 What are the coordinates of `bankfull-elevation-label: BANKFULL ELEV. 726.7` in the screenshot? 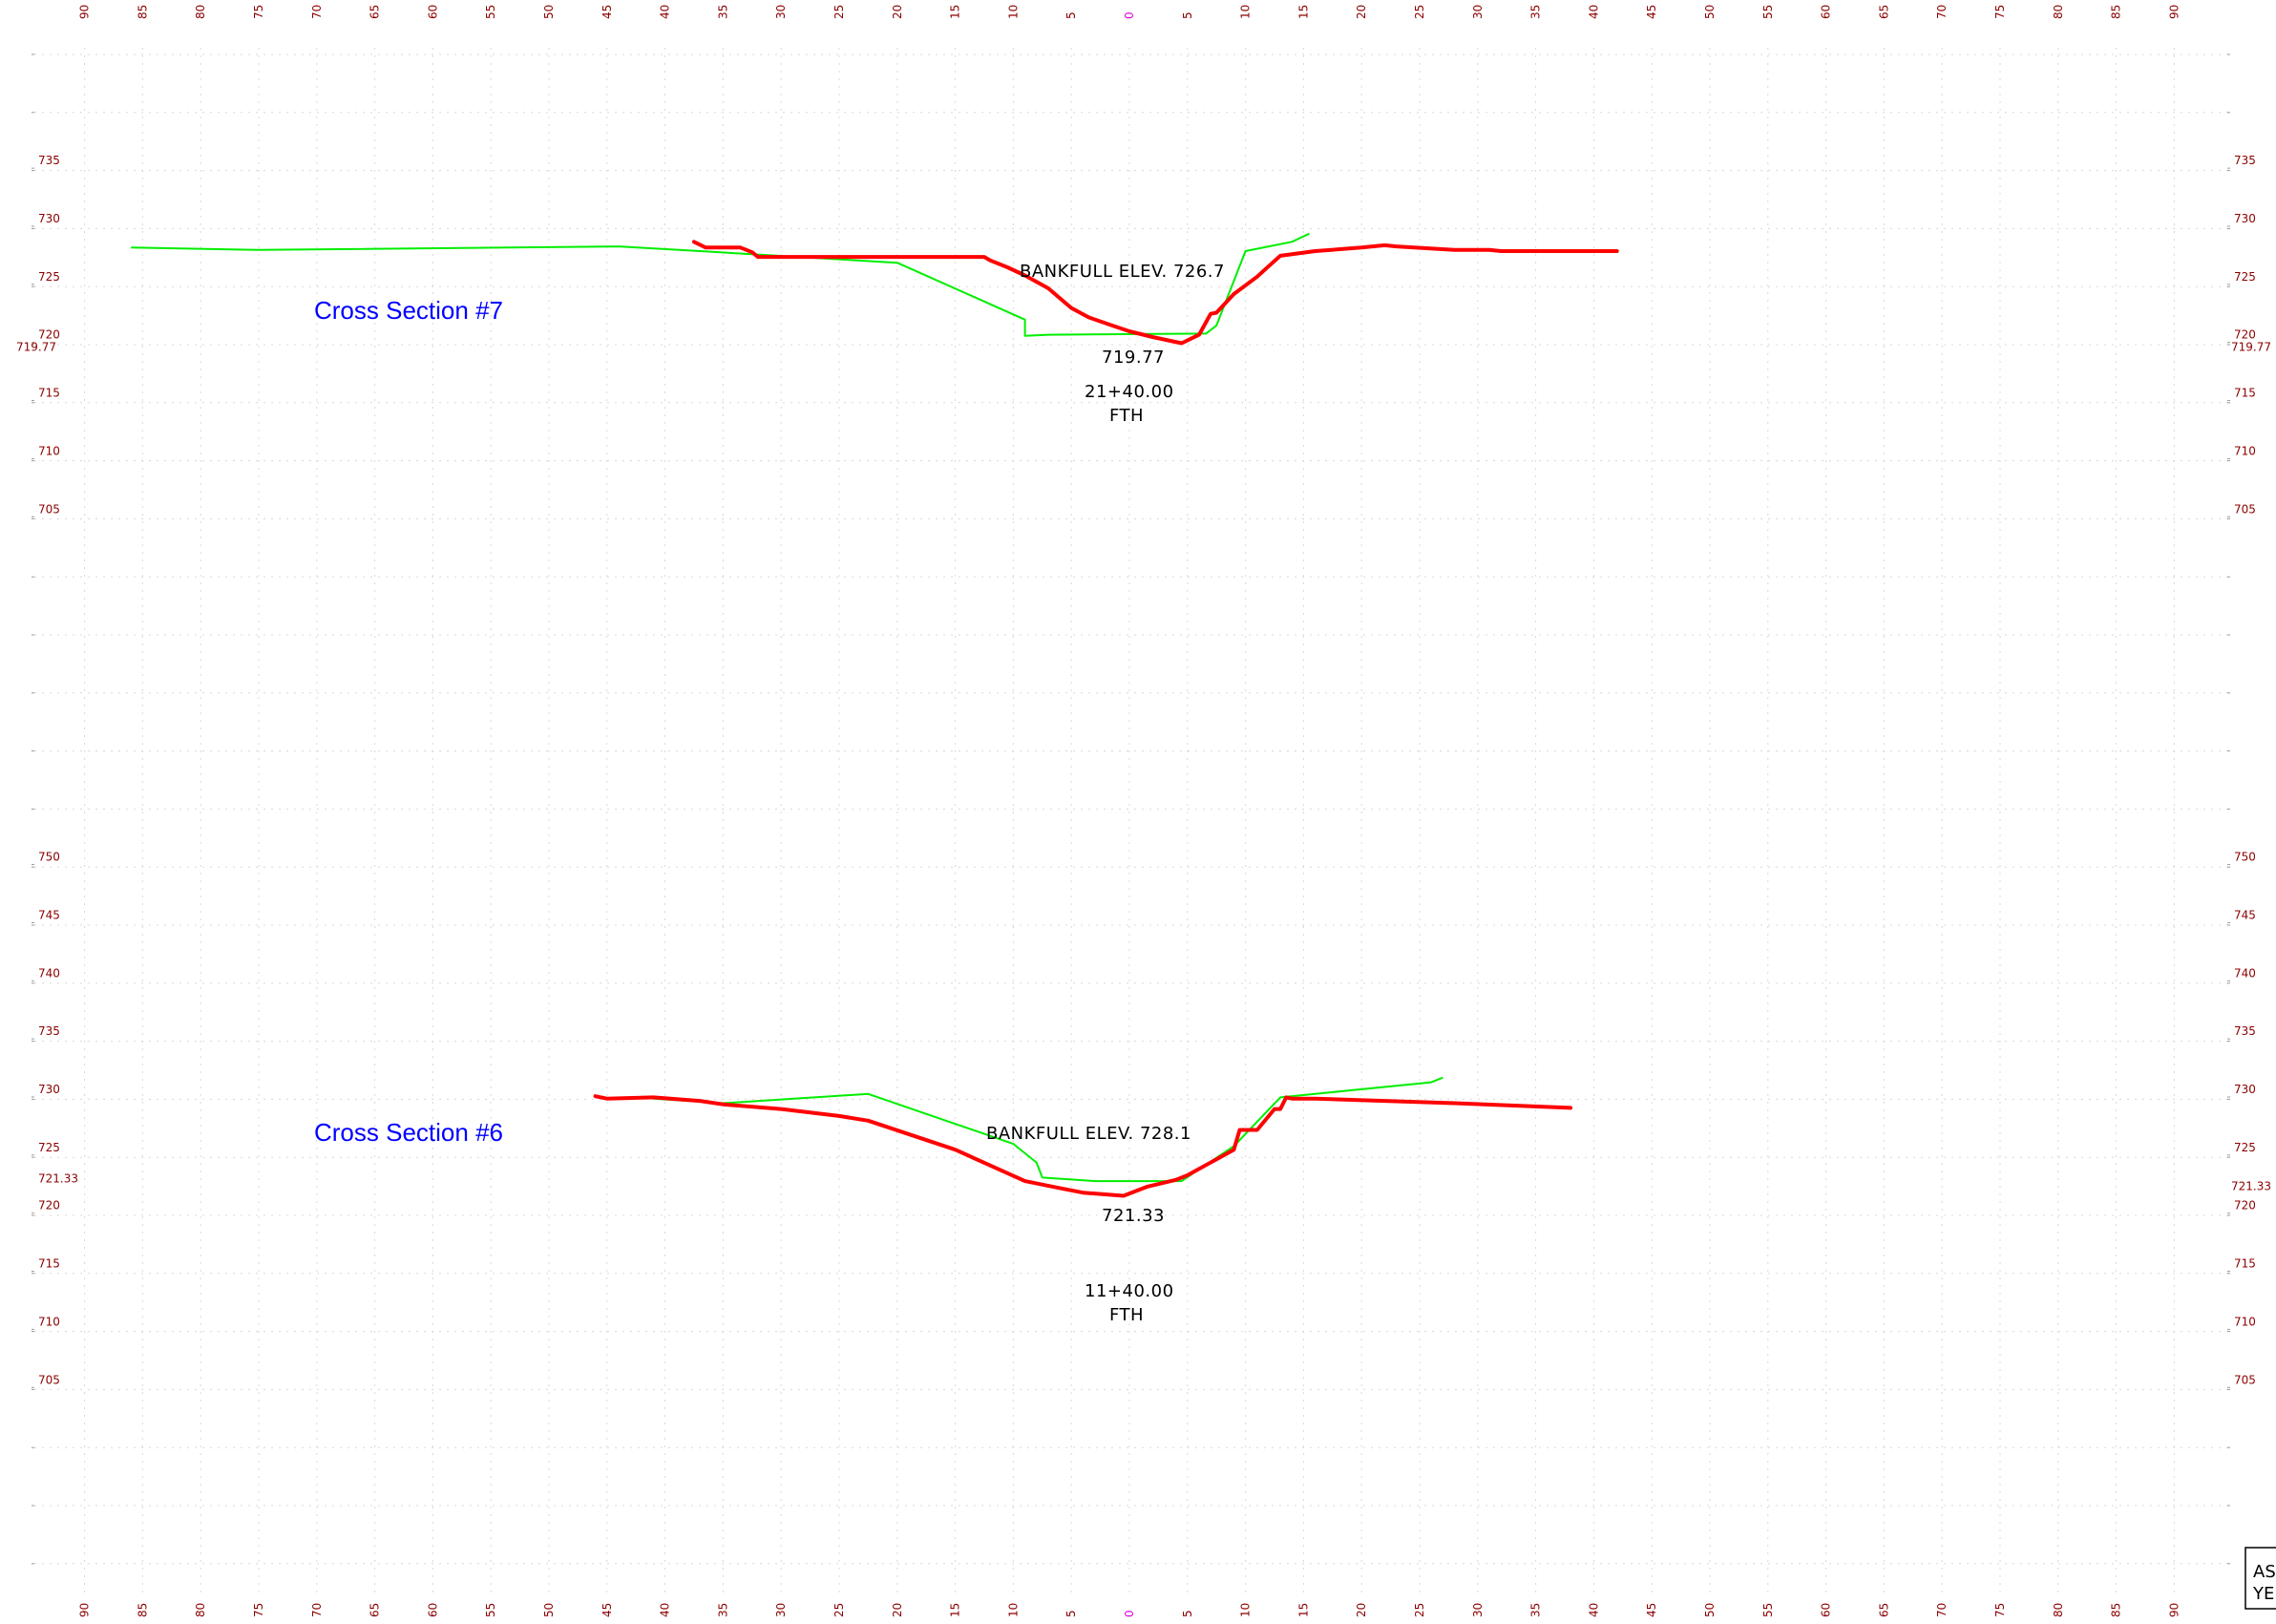 It's located at (1122, 272).